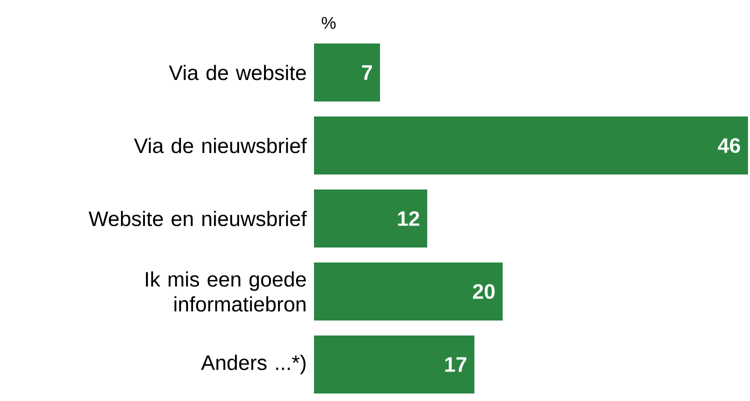  Describe the element at coordinates (455, 364) in the screenshot. I see `data-label: 17` at that location.